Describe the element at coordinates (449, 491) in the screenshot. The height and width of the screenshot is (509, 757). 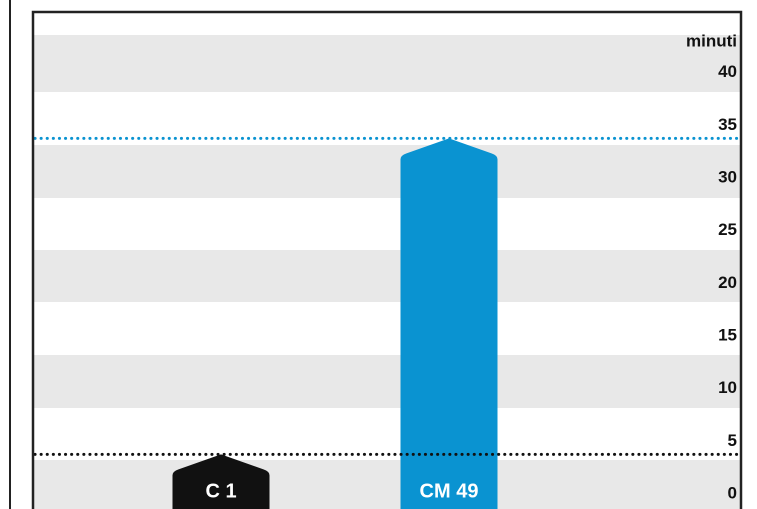
I see `bar-label: CM 49` at that location.